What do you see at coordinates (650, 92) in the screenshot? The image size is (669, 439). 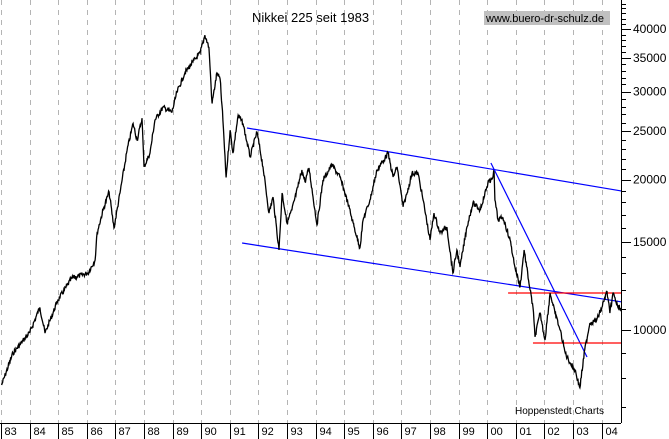 I see `y-tick-label: 30000` at bounding box center [650, 92].